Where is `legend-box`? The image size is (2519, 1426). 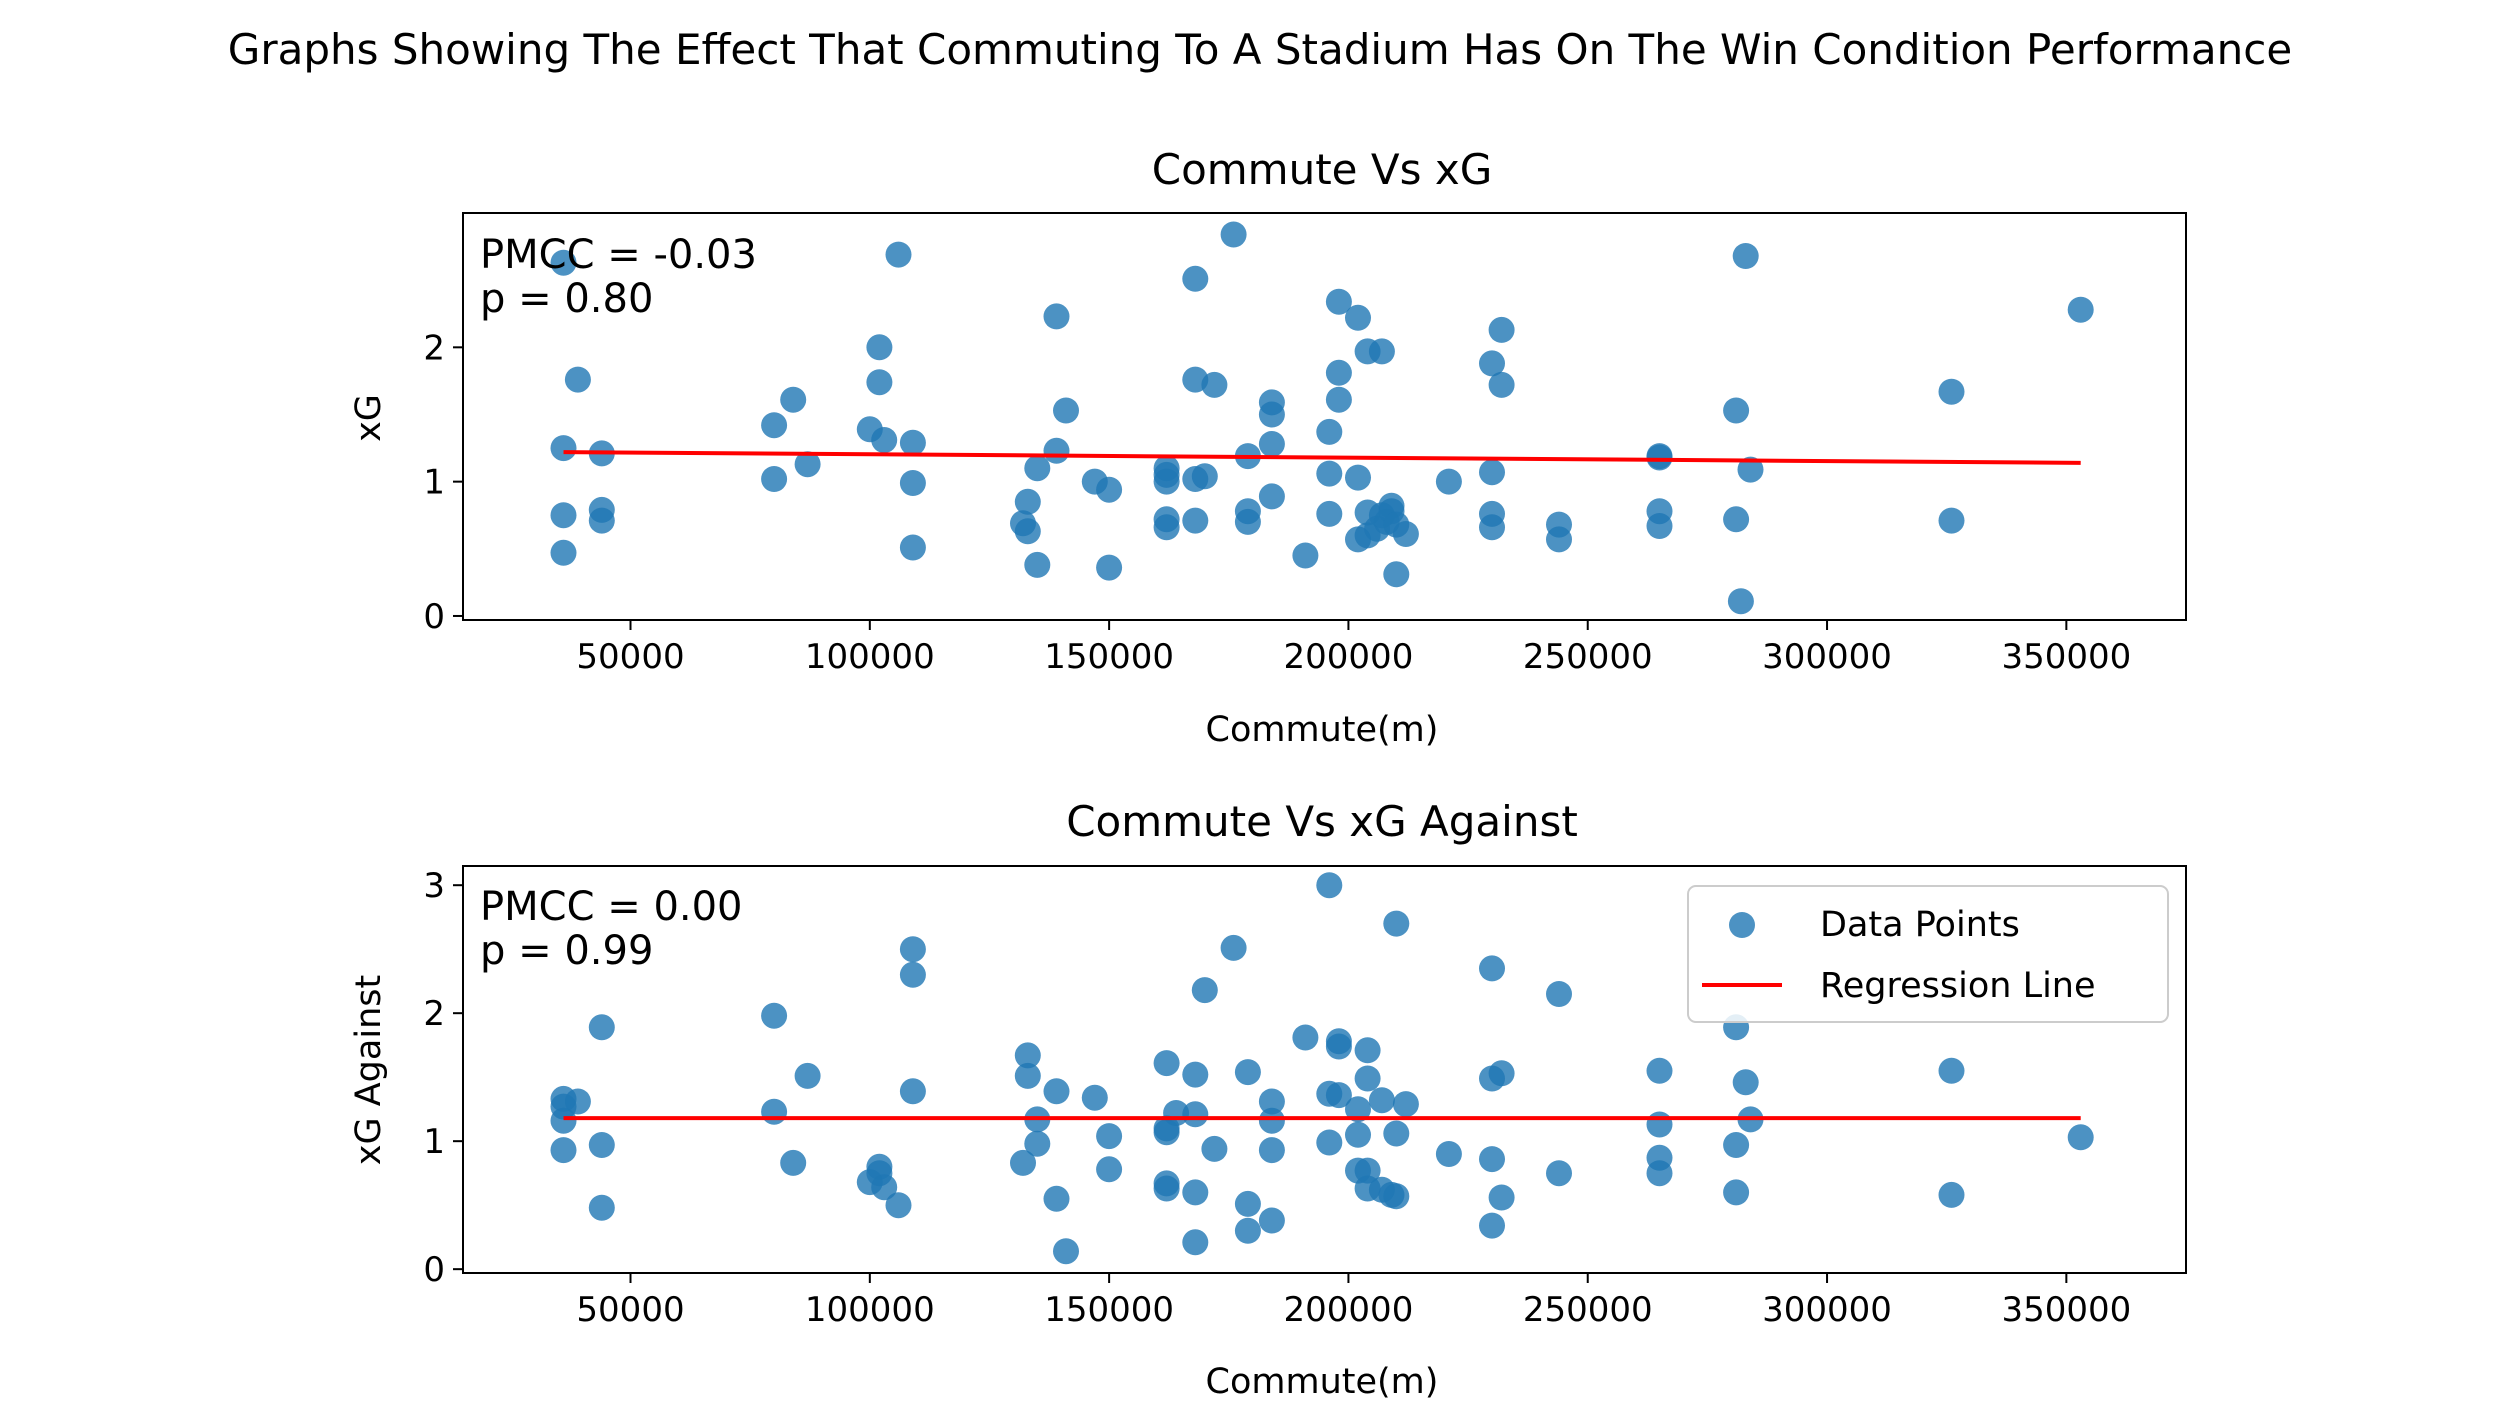
legend-box is located at coordinates (1928, 954).